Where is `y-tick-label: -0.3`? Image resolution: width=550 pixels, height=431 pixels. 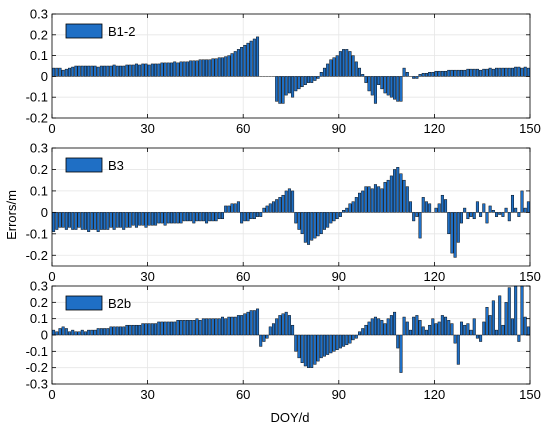
y-tick-label: -0.3 is located at coordinates (37, 384).